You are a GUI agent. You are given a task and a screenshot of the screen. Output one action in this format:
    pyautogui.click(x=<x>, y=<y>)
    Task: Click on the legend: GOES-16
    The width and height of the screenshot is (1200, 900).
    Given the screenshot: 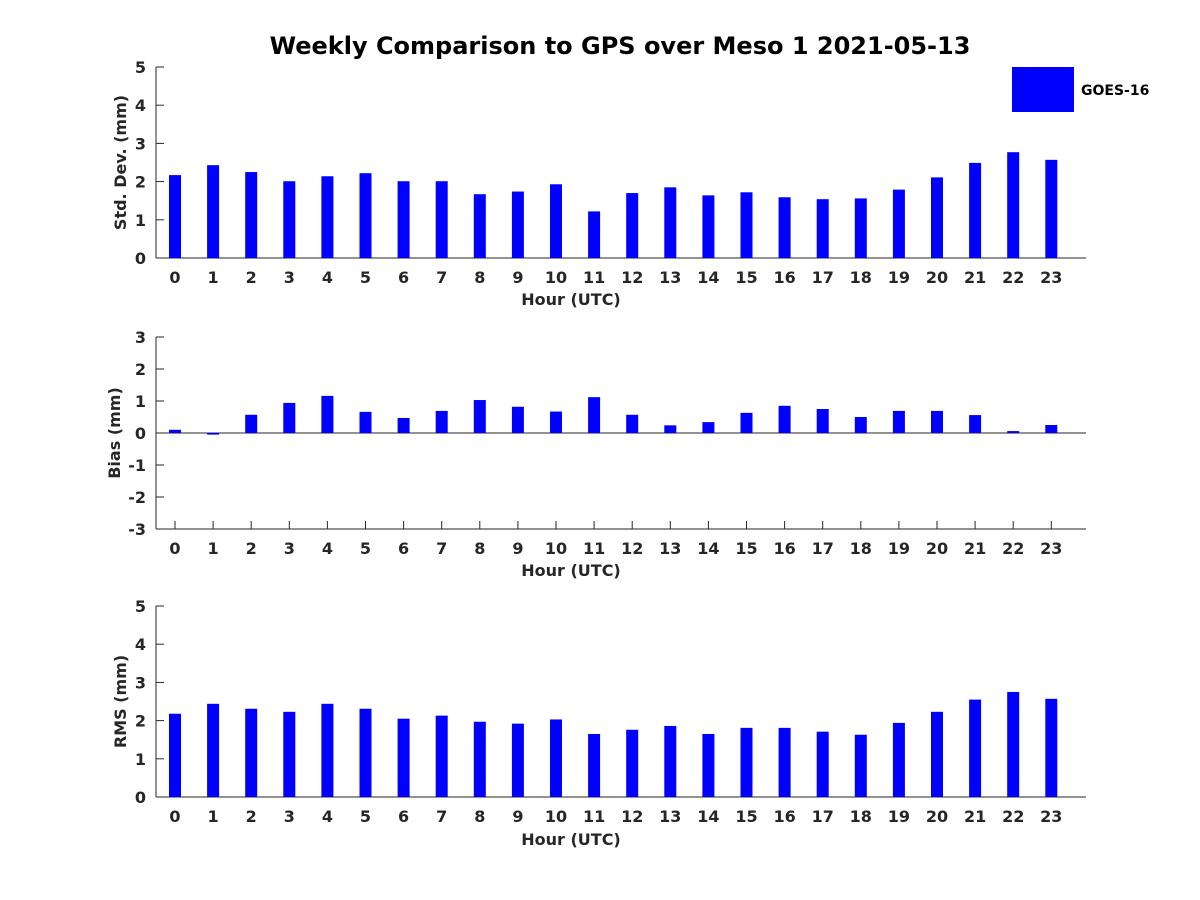 What is the action you would take?
    pyautogui.click(x=1080, y=89)
    